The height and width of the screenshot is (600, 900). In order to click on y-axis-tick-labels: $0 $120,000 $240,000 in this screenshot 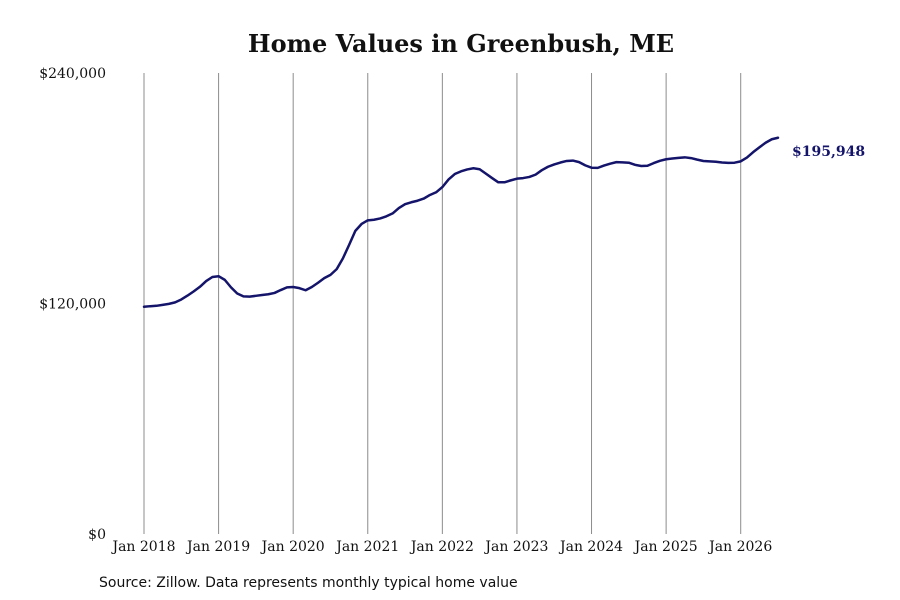, I will do `click(72, 304)`.